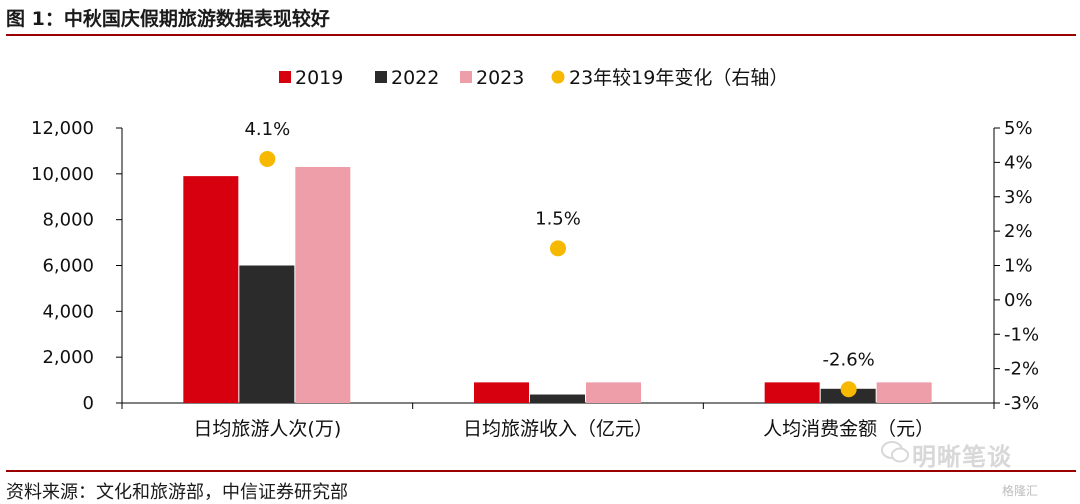 The height and width of the screenshot is (504, 1080). What do you see at coordinates (1021, 403) in the screenshot?
I see `right-tick-label: -3%` at bounding box center [1021, 403].